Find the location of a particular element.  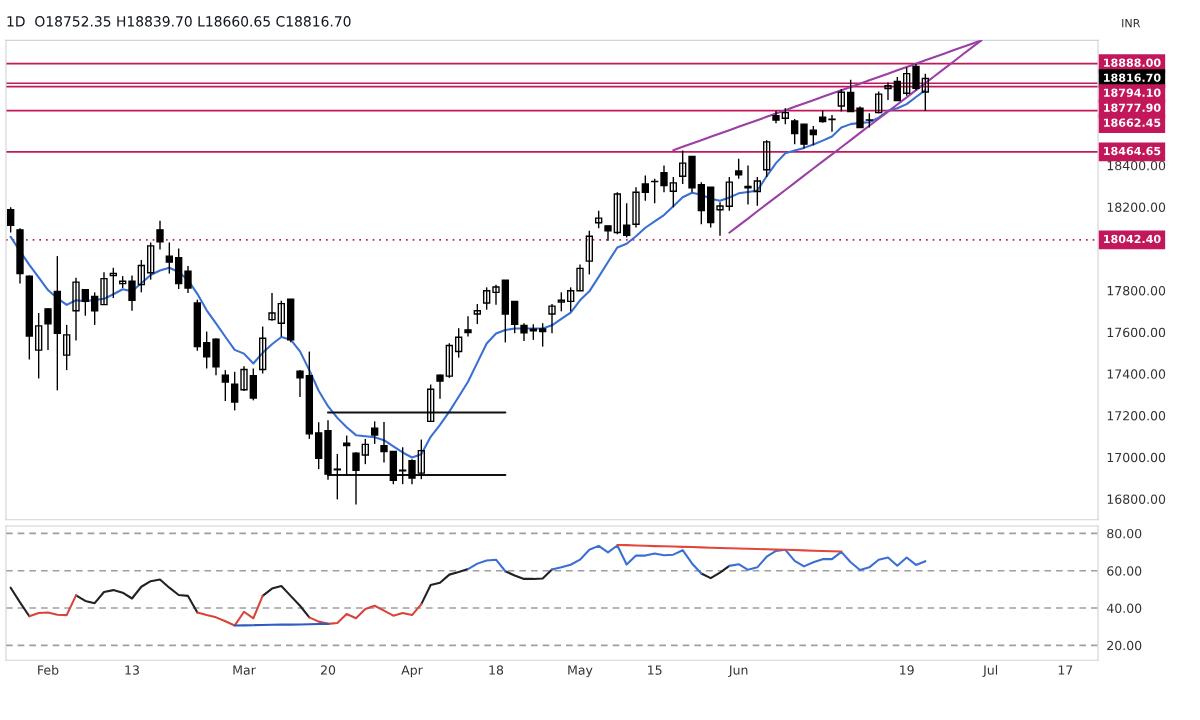

x-tick-label: 15 is located at coordinates (655, 670).